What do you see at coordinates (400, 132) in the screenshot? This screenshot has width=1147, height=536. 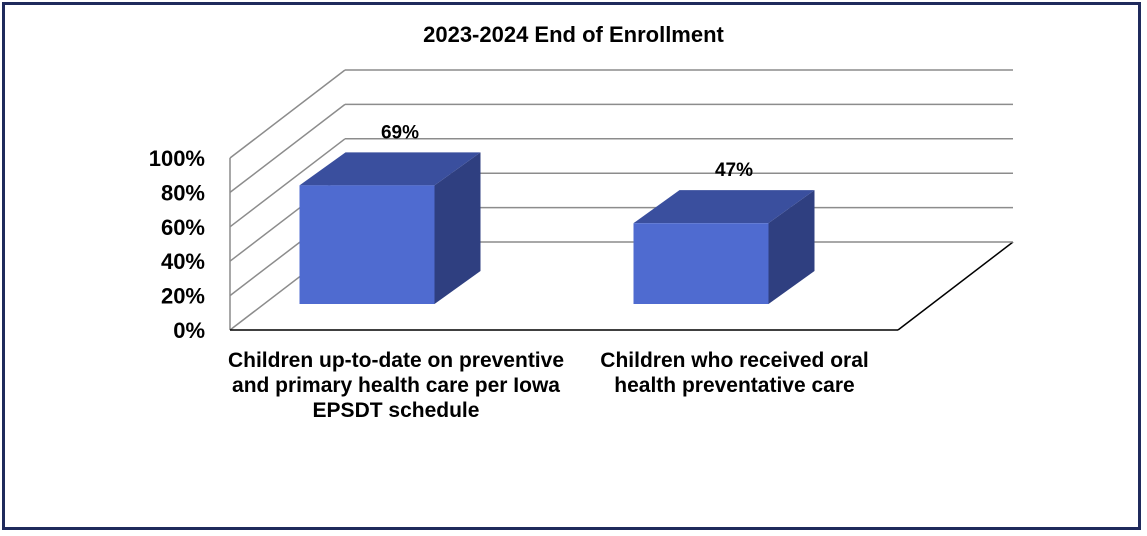 I see `data-label: 69%` at bounding box center [400, 132].